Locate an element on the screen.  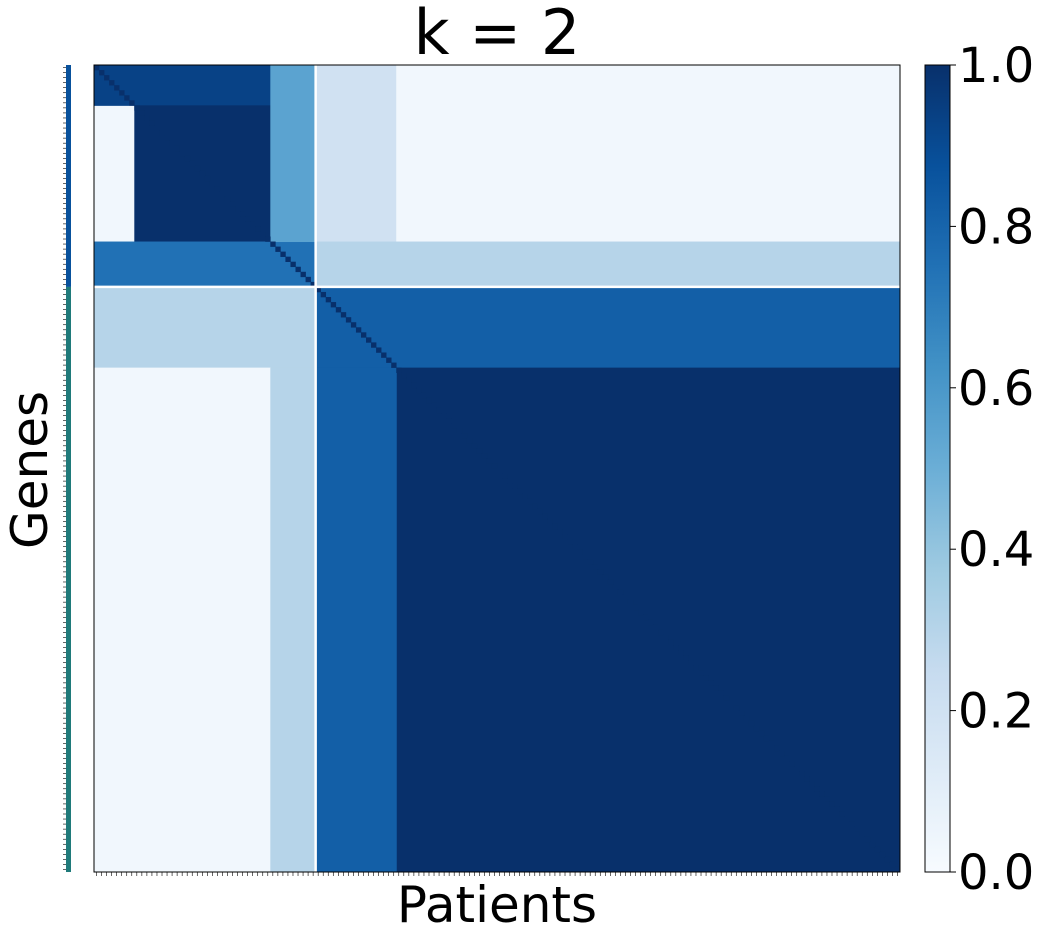
chart-title: k = 2 is located at coordinates (497, 34).